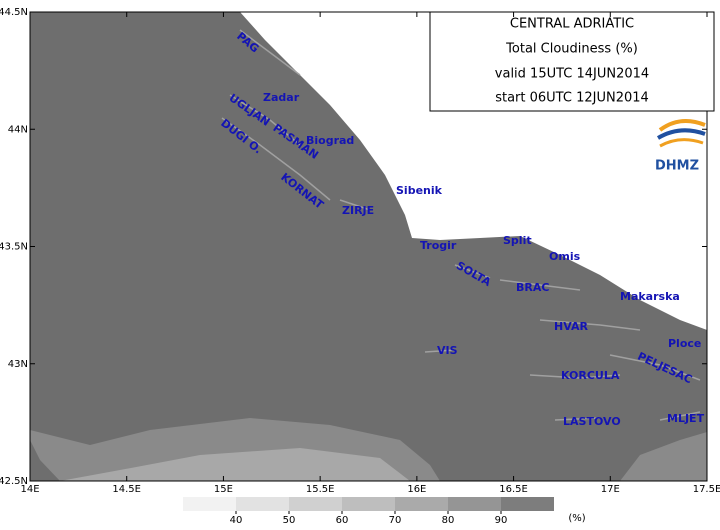 The image size is (720, 530). What do you see at coordinates (342, 520) in the screenshot?
I see `colorbar-label: 60` at bounding box center [342, 520].